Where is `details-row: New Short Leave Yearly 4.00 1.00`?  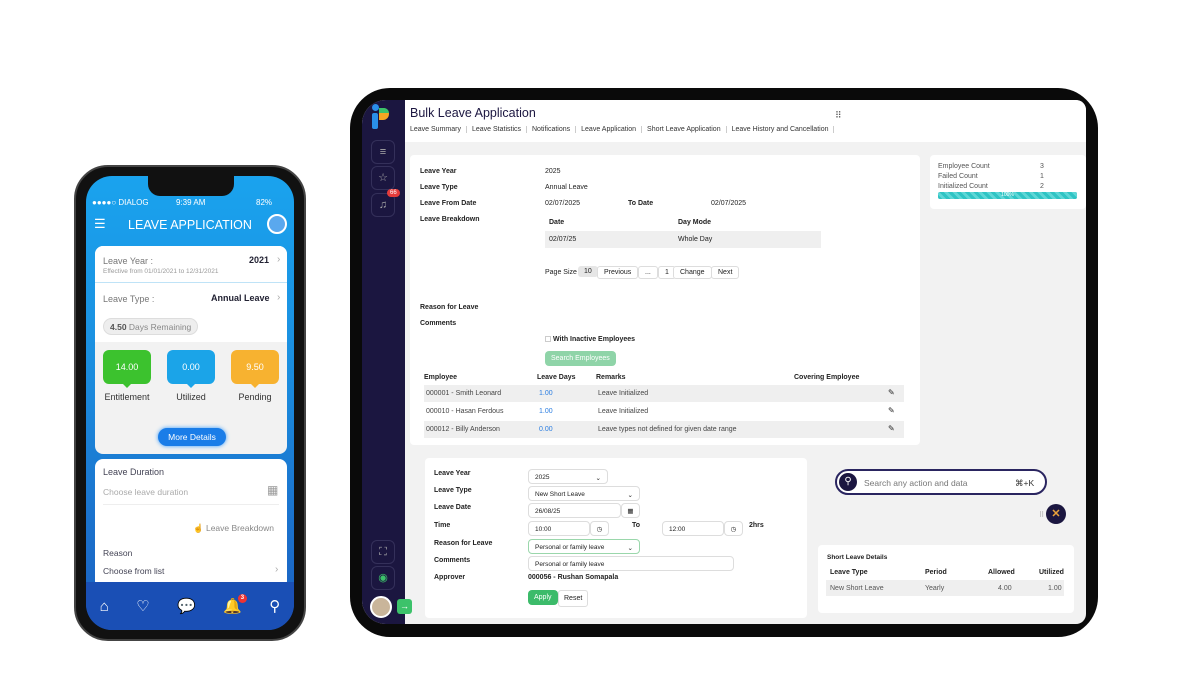 details-row: New Short Leave Yearly 4.00 1.00 is located at coordinates (945, 588).